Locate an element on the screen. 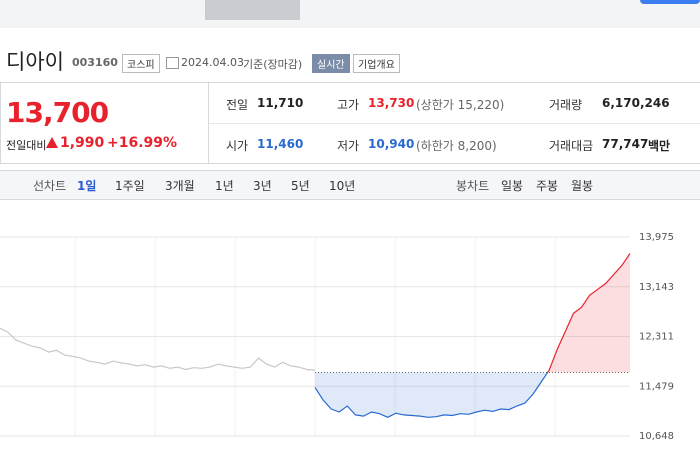 The height and width of the screenshot is (450, 700). cell-note: (하한가 8,200) is located at coordinates (456, 146).